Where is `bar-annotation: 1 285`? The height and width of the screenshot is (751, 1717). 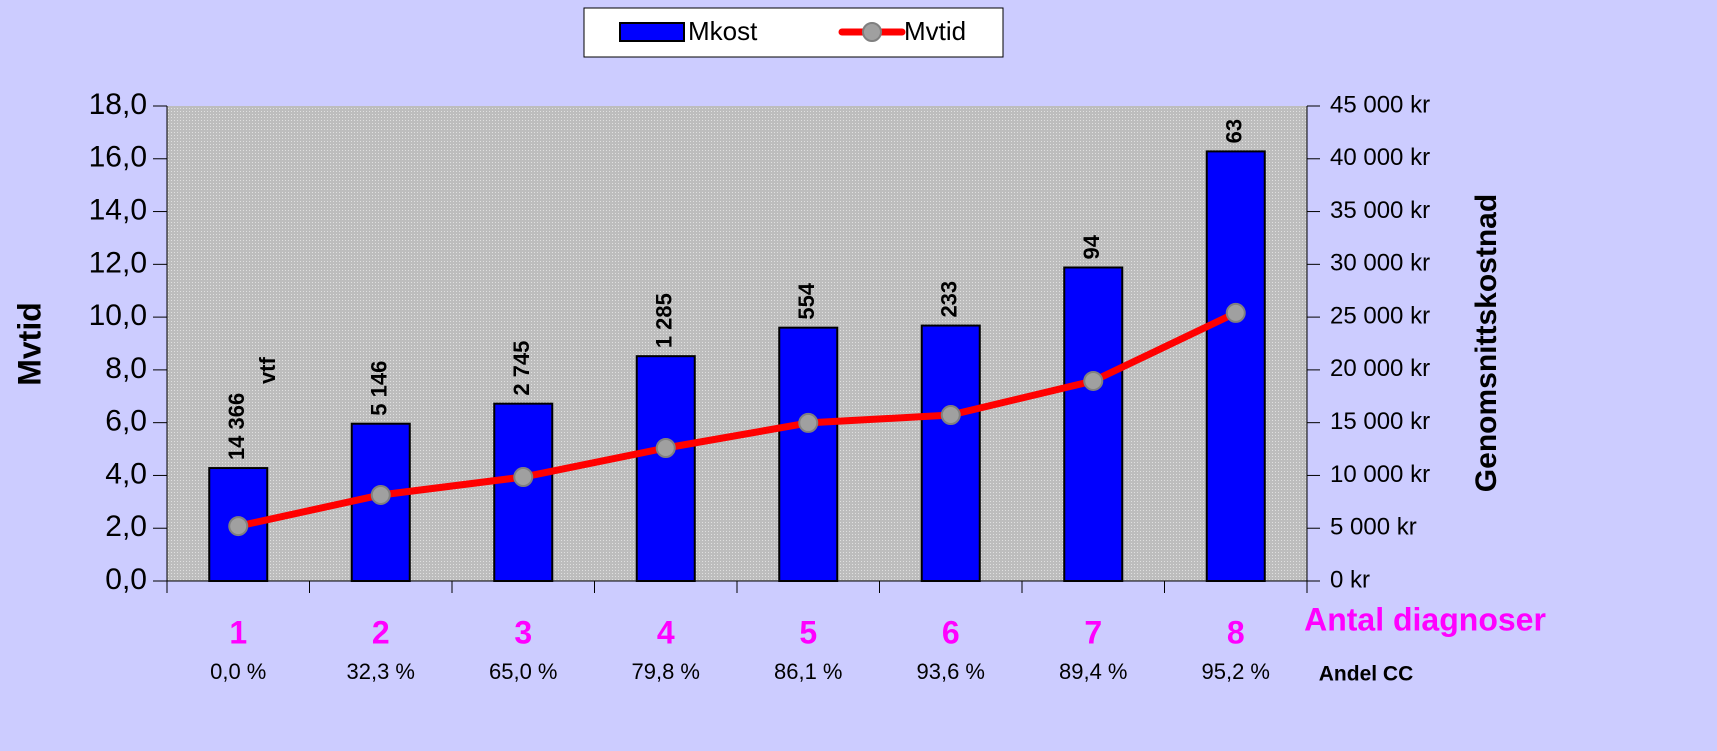 bar-annotation: 1 285 is located at coordinates (664, 320).